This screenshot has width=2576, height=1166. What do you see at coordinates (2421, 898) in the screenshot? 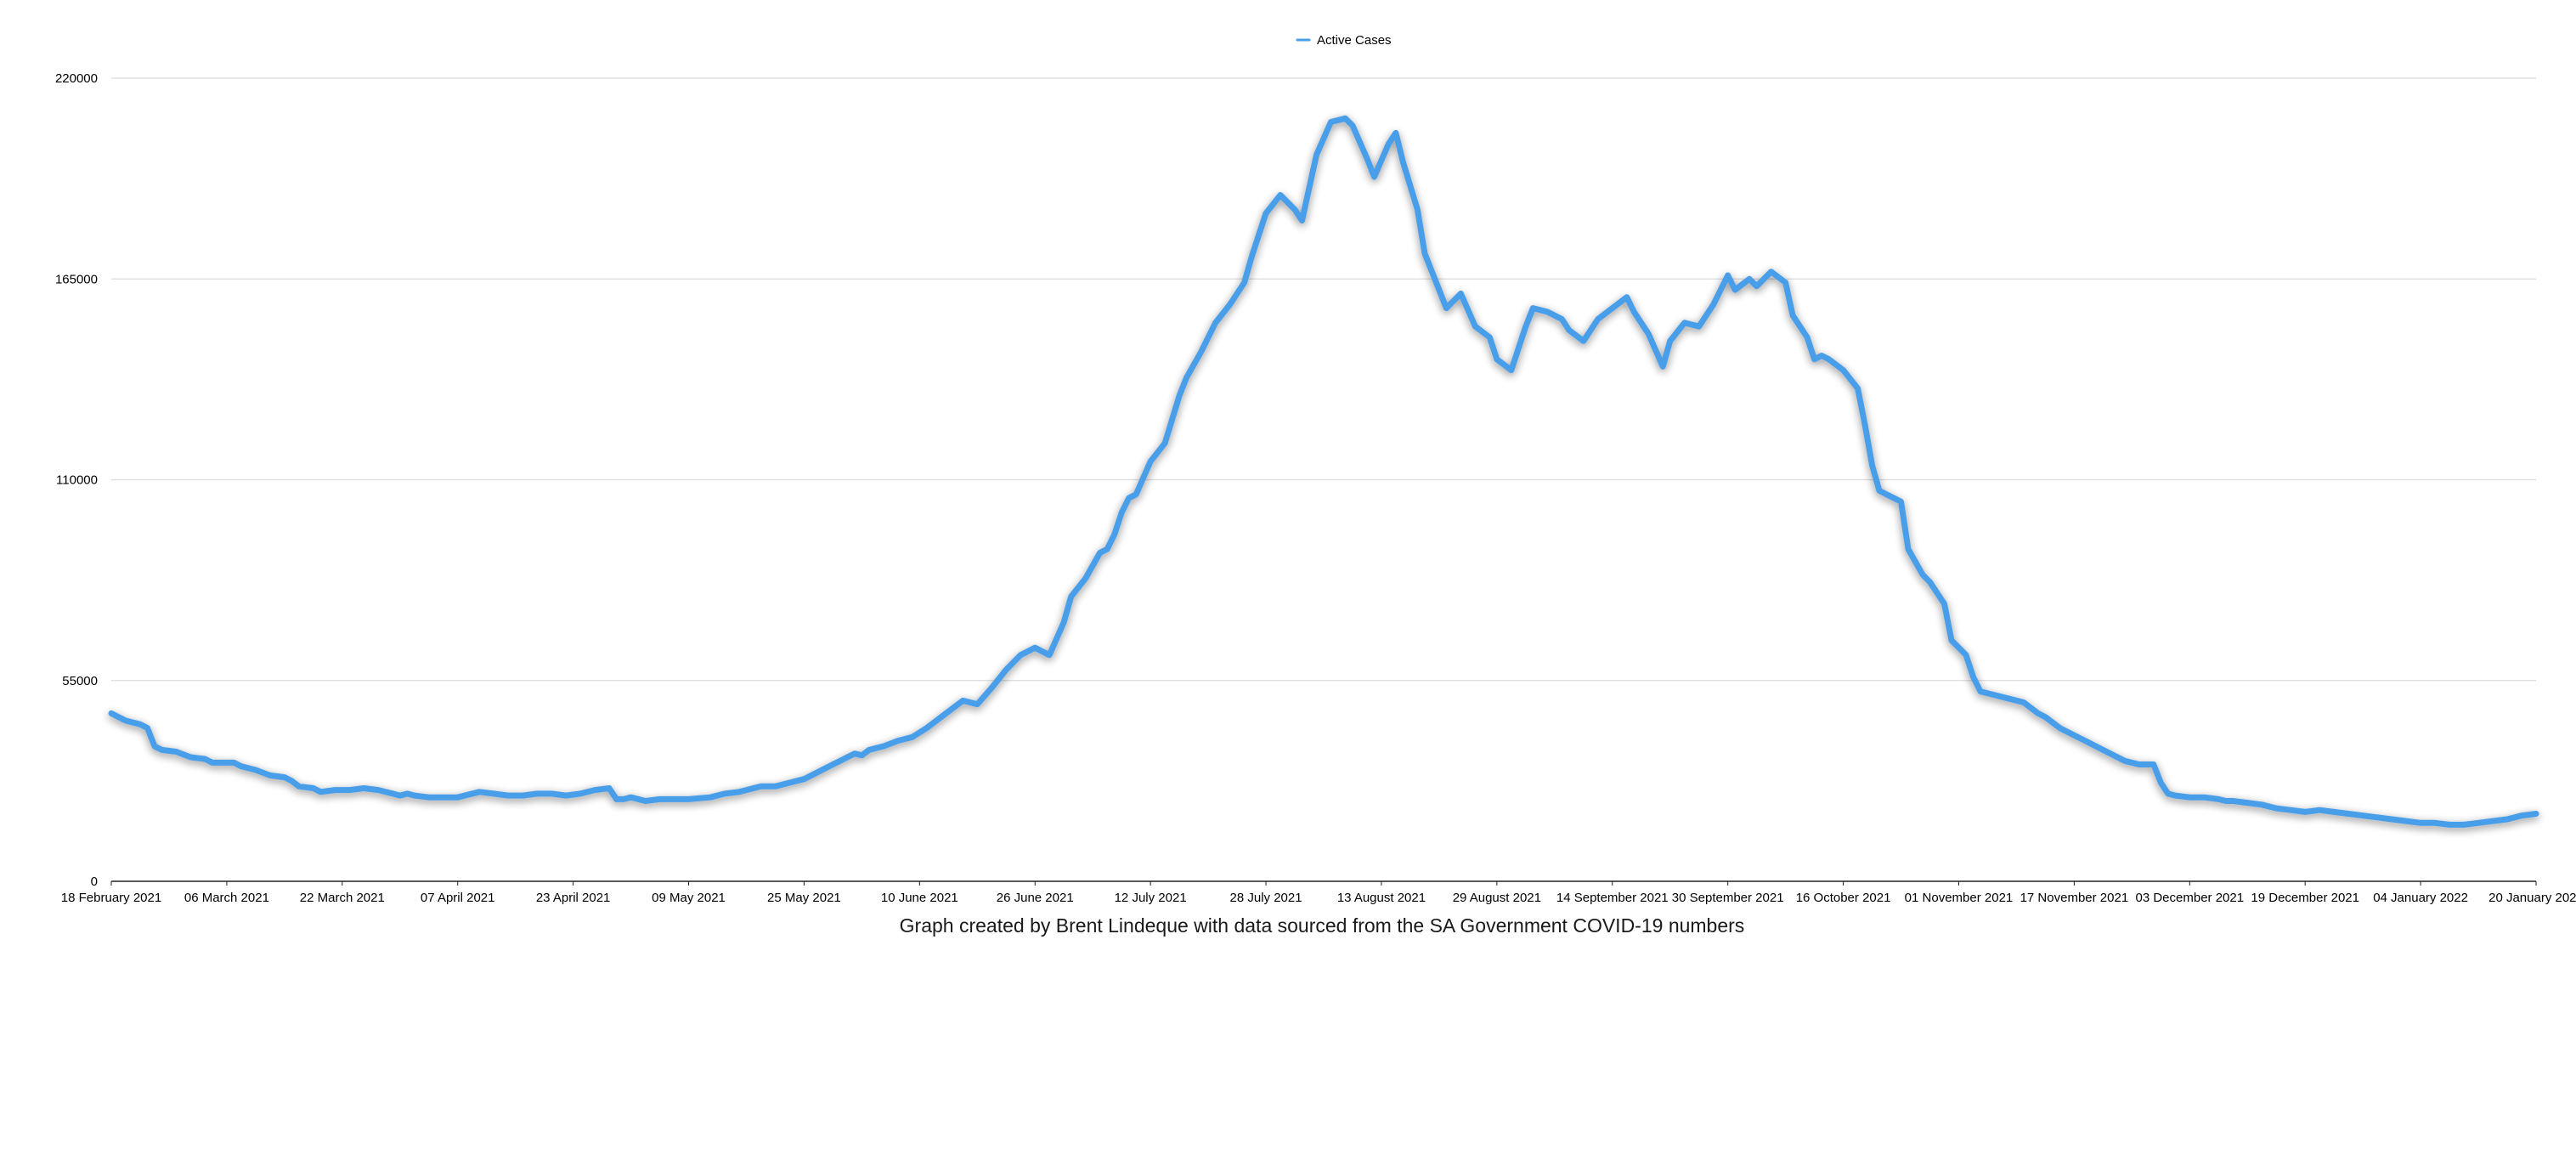
I see `x-tick-label-20: 04 January 2022` at bounding box center [2421, 898].